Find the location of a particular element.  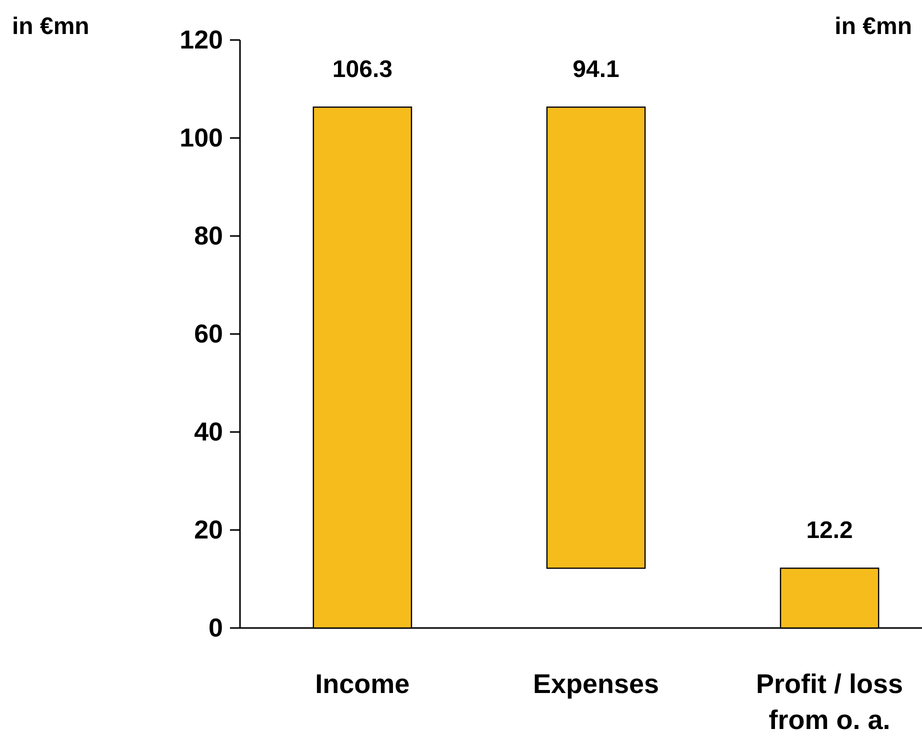

annotation: in €mn is located at coordinates (873, 26).